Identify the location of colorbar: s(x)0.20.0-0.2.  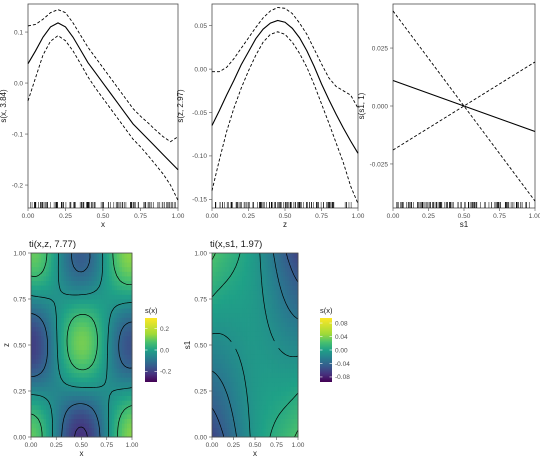
(158, 344).